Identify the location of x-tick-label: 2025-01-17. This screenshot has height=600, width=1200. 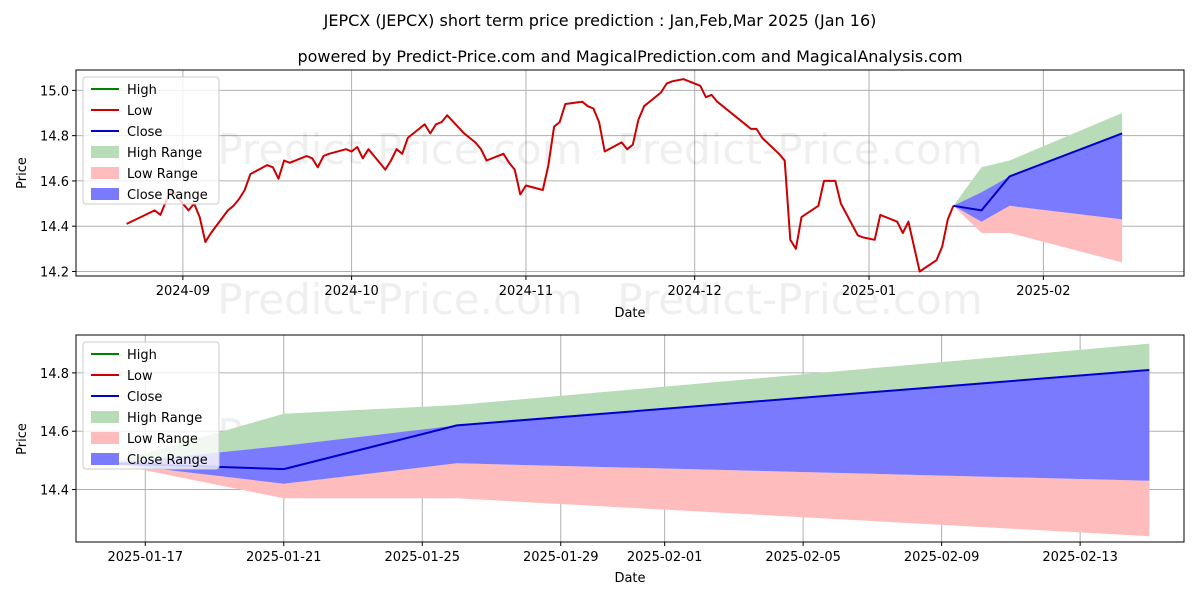
(145, 557).